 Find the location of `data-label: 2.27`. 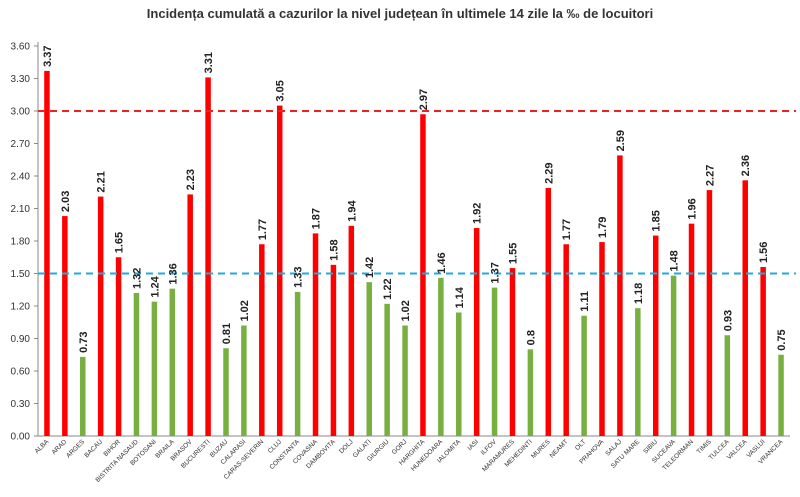

data-label: 2.27 is located at coordinates (710, 175).